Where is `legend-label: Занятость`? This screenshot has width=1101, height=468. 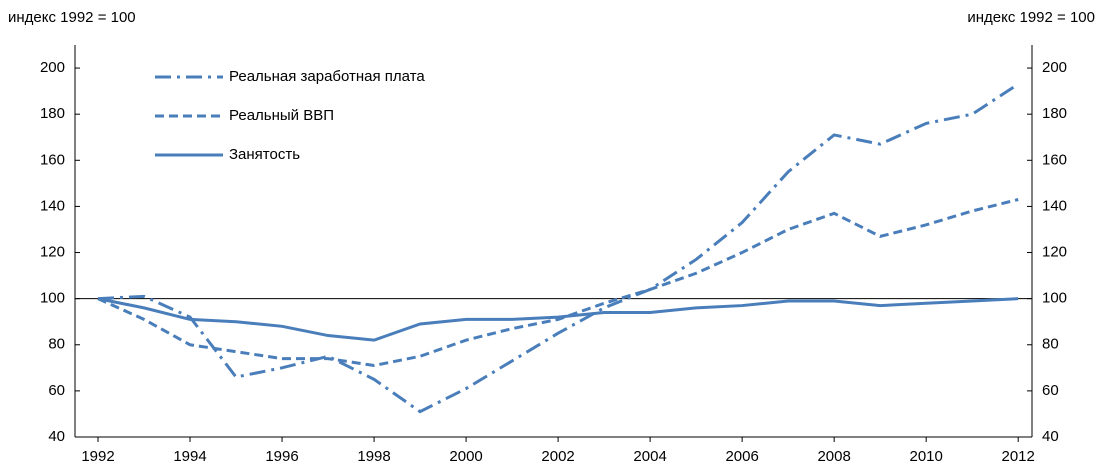 legend-label: Занятость is located at coordinates (264, 154).